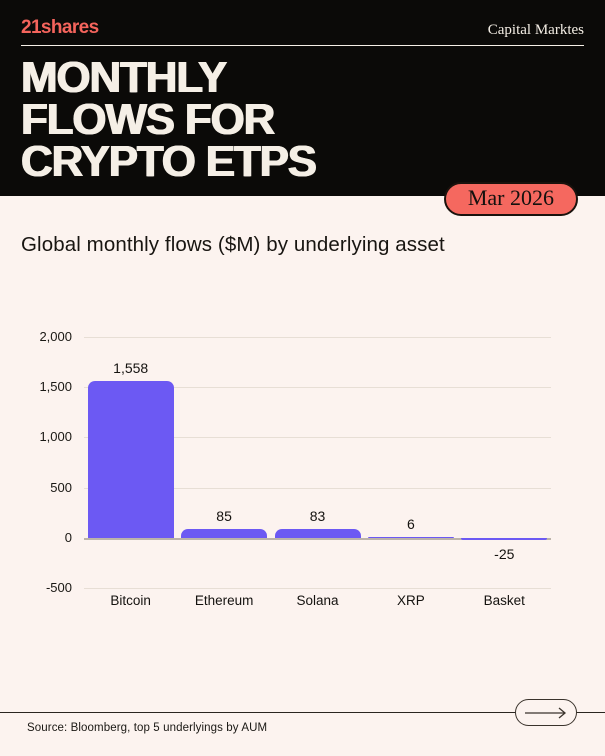 Image resolution: width=605 pixels, height=756 pixels. Describe the element at coordinates (60, 27) in the screenshot. I see `brand-logo: 21shares` at that location.